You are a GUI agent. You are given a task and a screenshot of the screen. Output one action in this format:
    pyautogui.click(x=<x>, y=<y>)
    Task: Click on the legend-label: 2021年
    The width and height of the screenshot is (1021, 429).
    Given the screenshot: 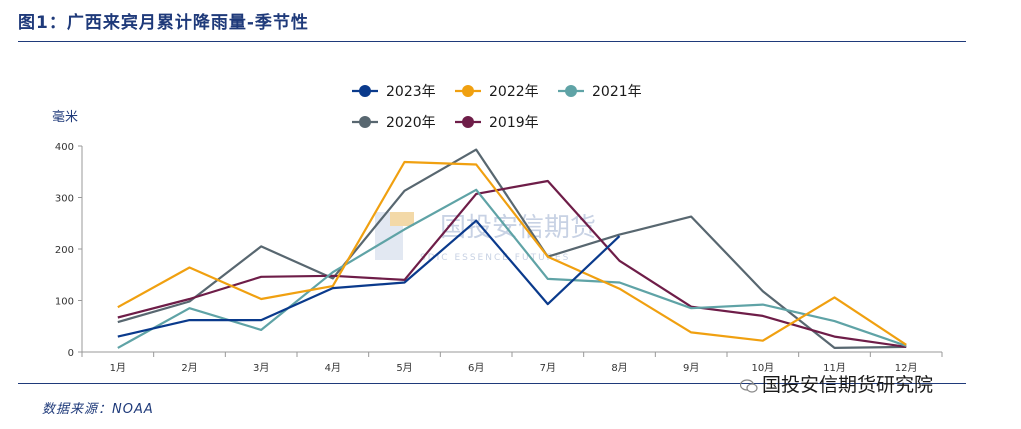 What is the action you would take?
    pyautogui.click(x=617, y=92)
    